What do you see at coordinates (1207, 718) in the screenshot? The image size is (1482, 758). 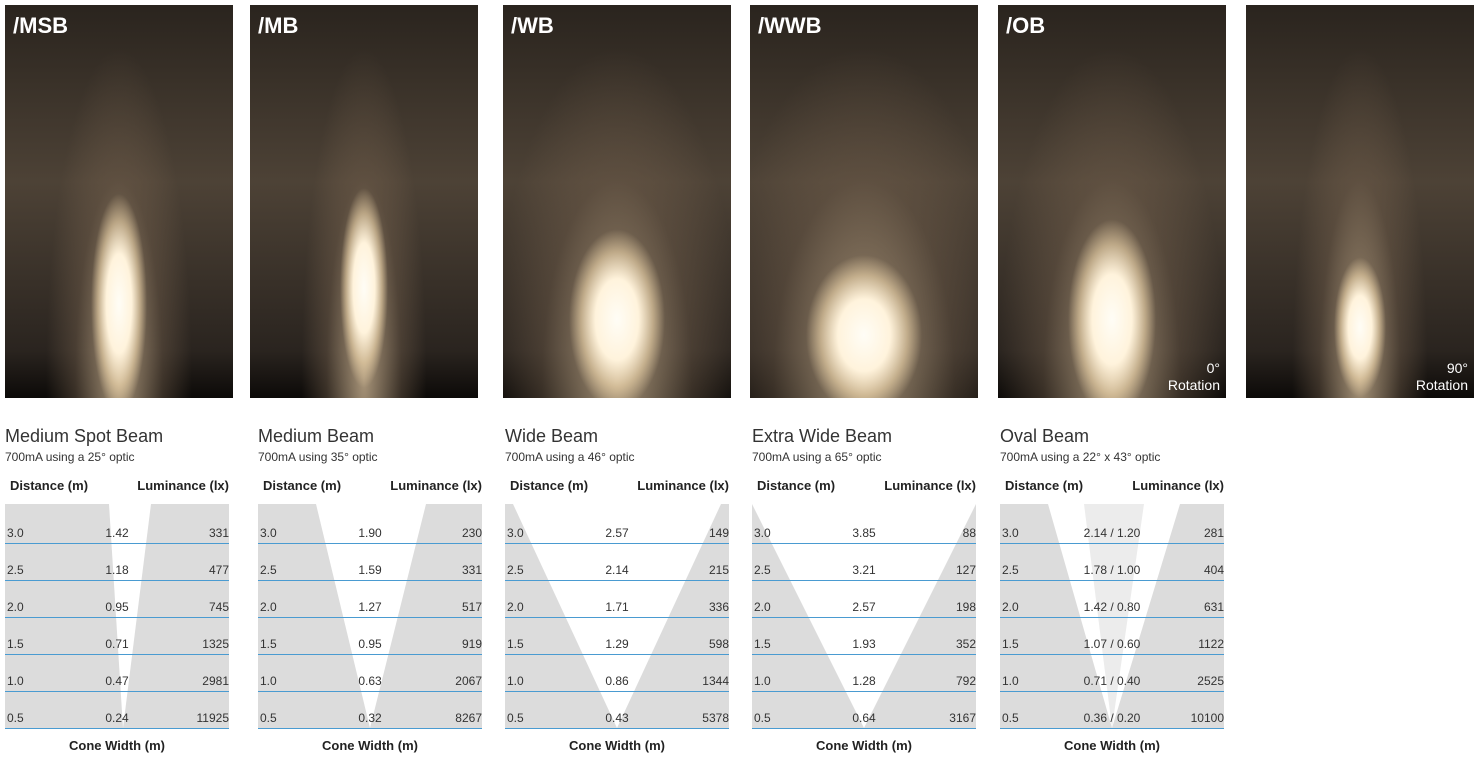 I see `luminance: 10100` at bounding box center [1207, 718].